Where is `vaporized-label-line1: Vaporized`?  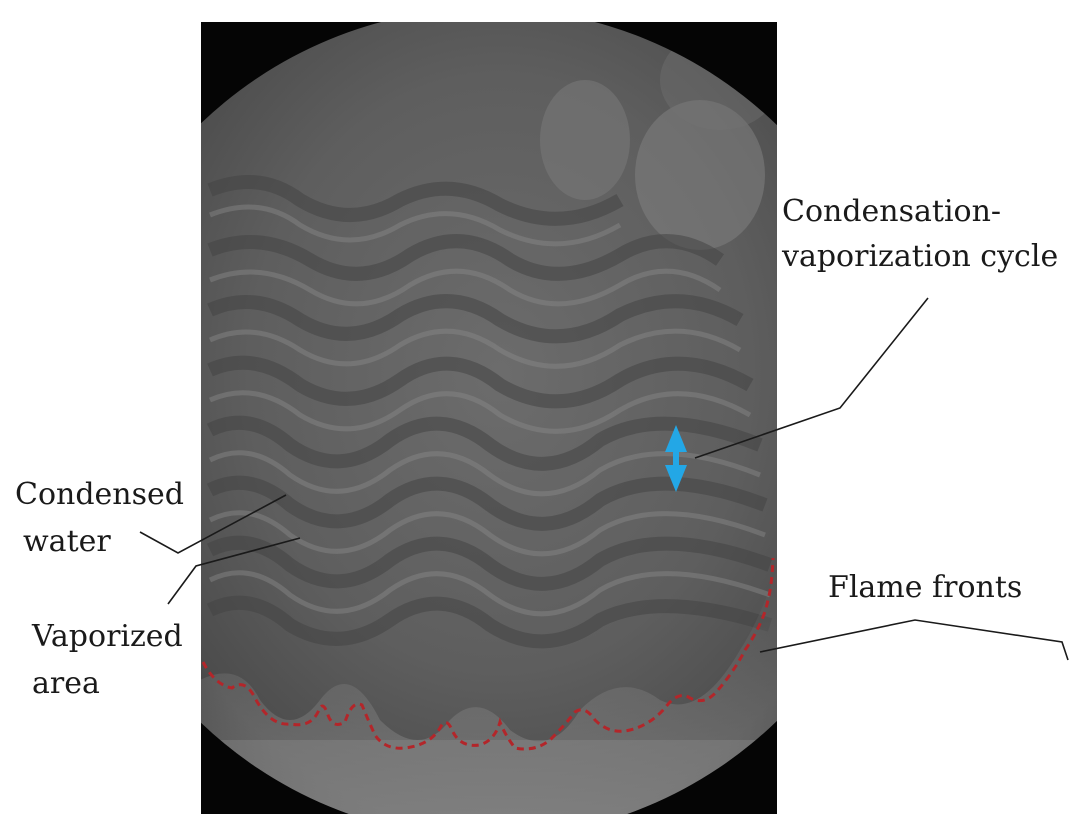 vaporized-label-line1: Vaporized is located at coordinates (107, 636).